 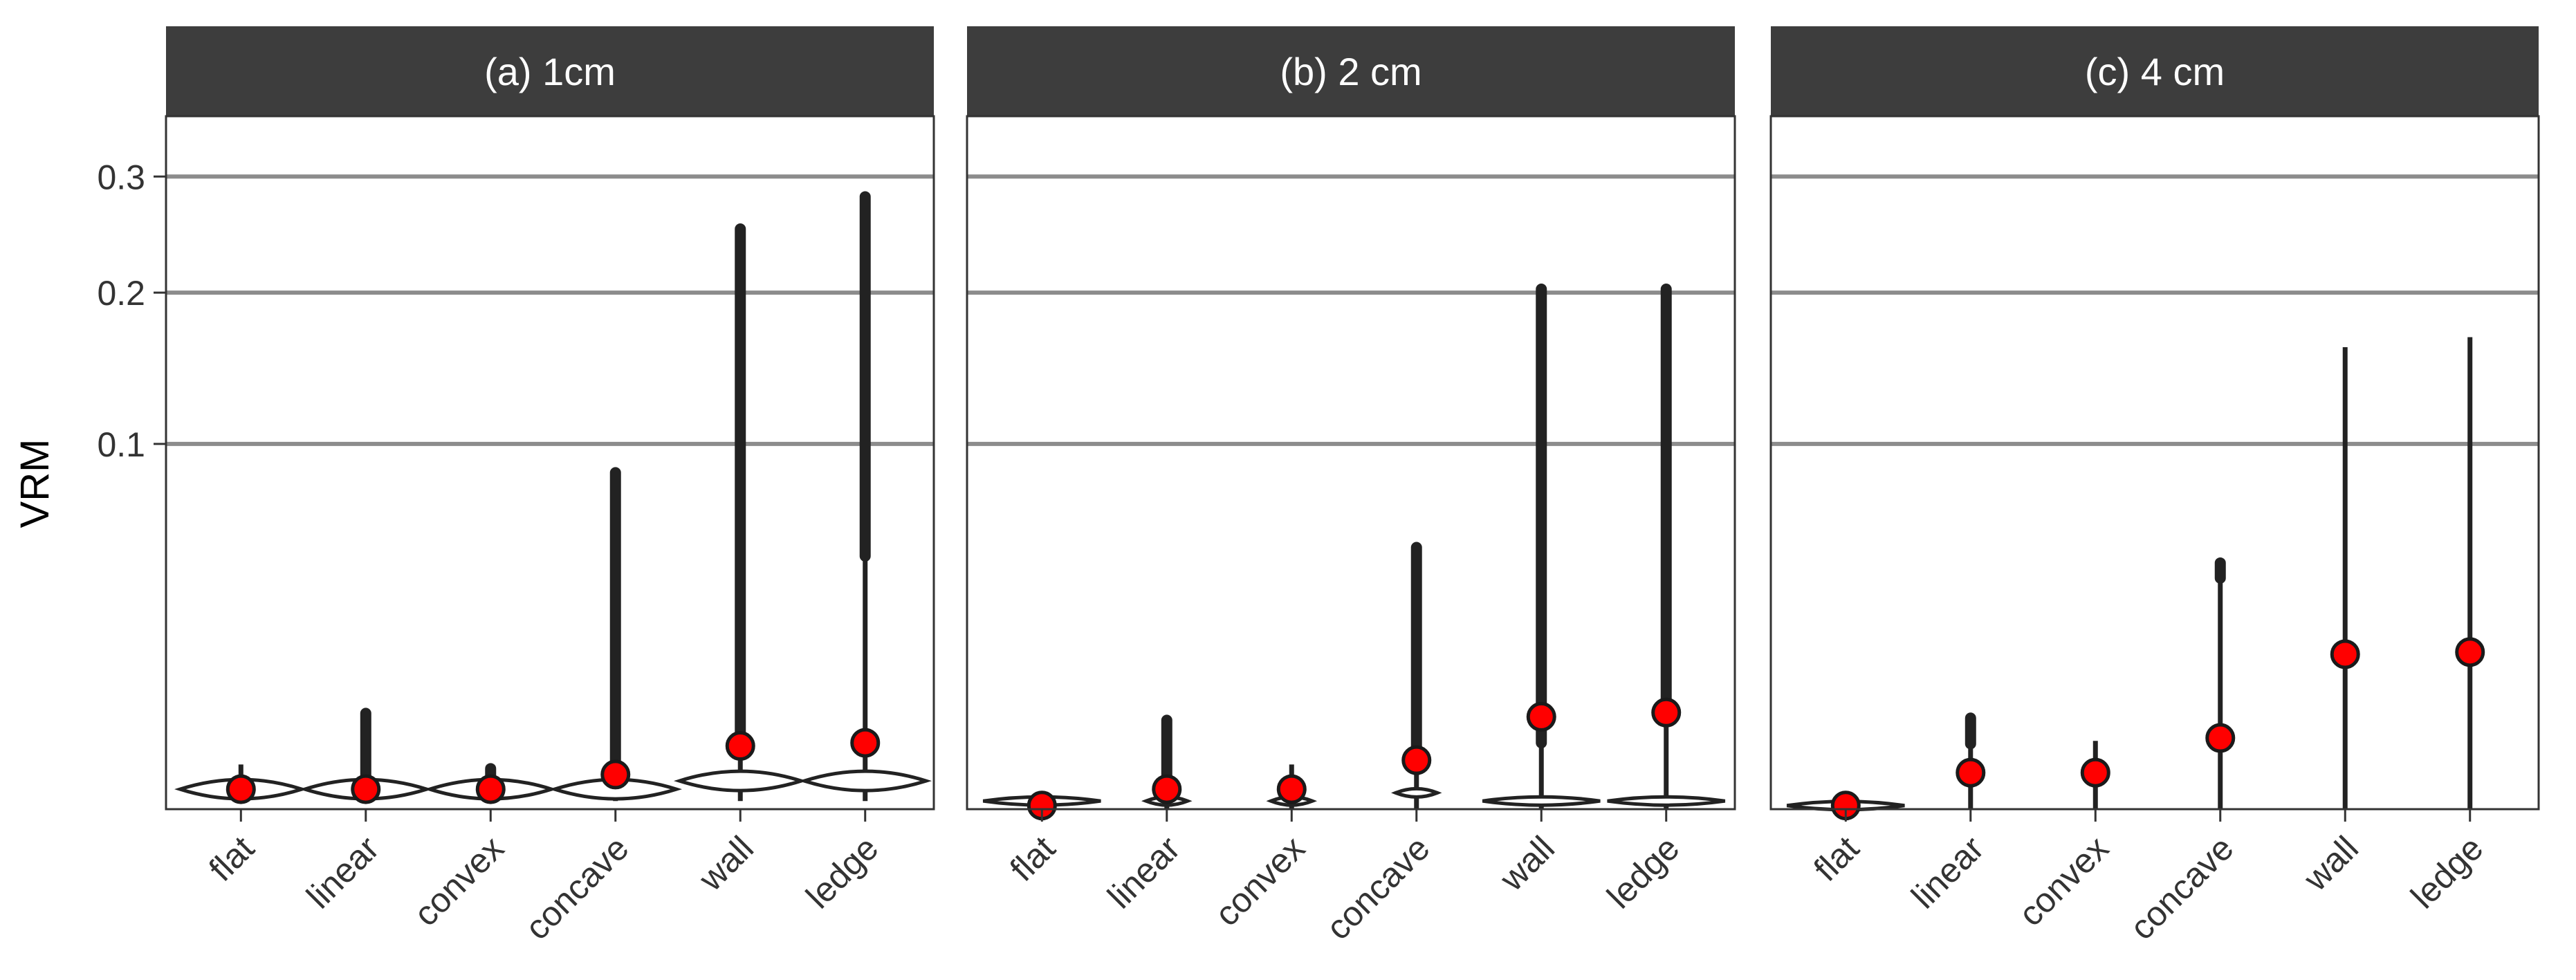 I want to click on panel-title: (b) 2 cm, so click(x=1351, y=71).